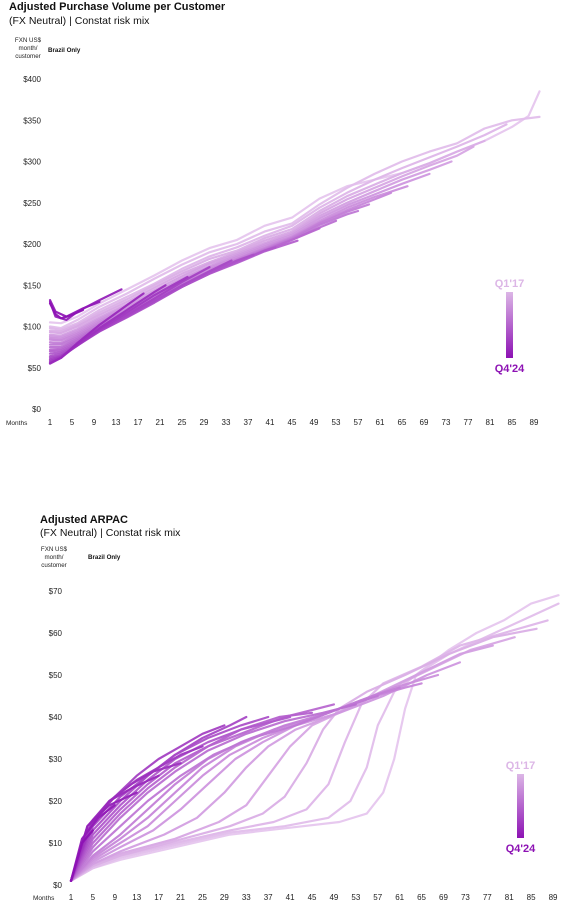 The image size is (569, 913). I want to click on y-tick-label: $40, so click(56, 717).